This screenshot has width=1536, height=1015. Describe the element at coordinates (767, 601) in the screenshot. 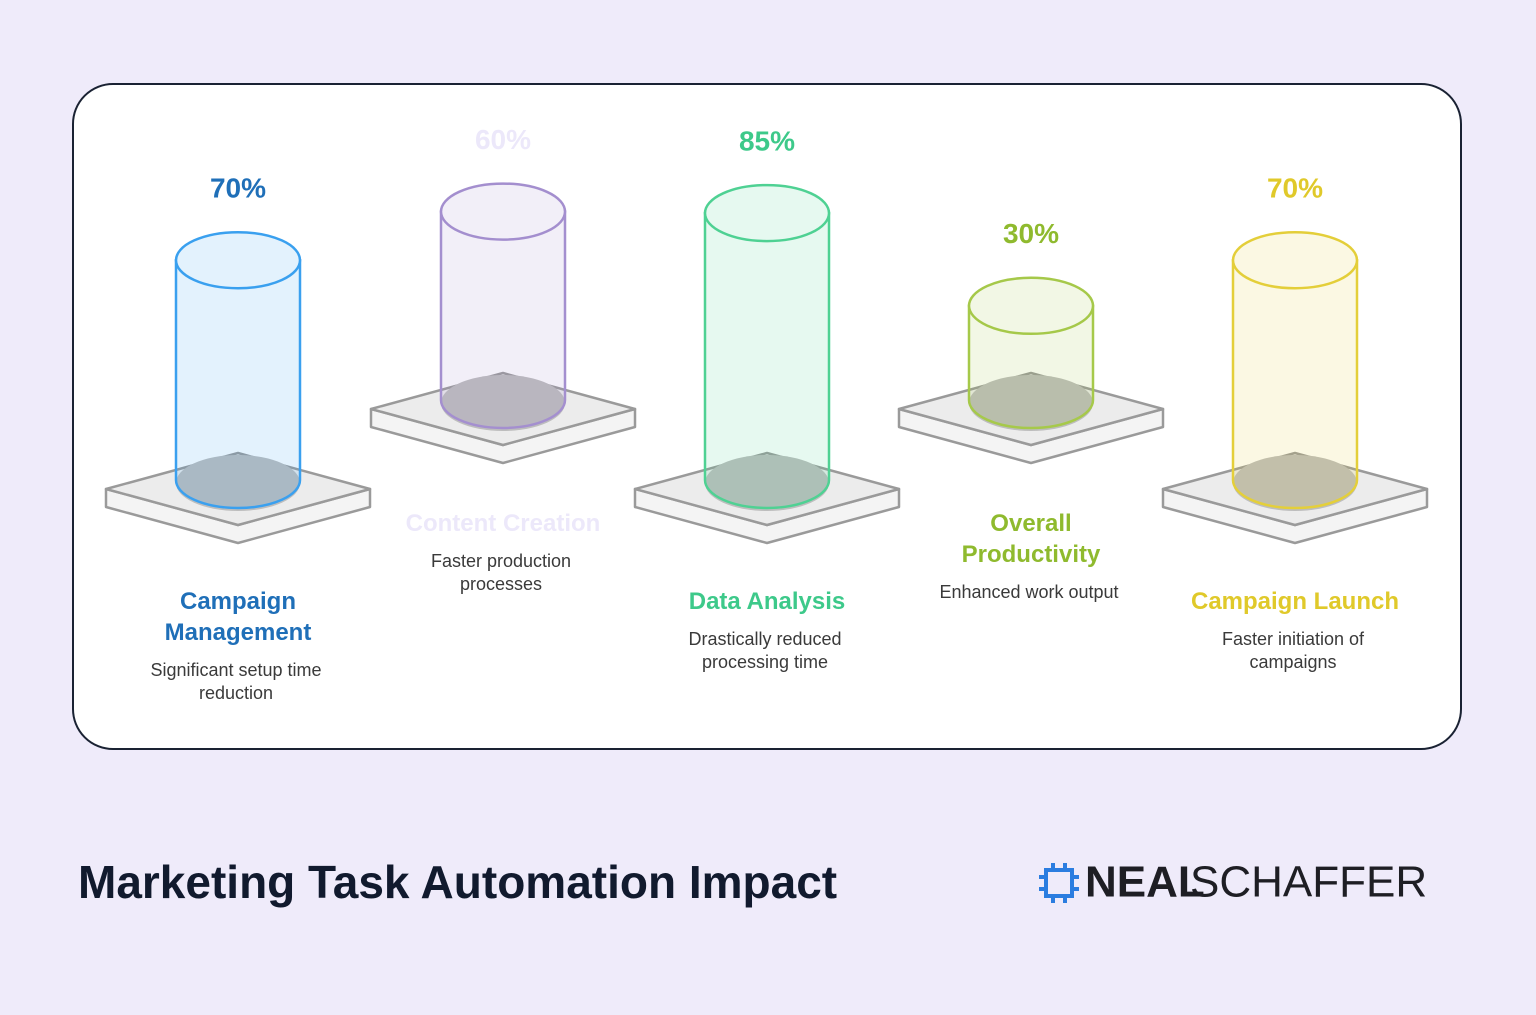

I see `category-label: Data Analysis` at that location.